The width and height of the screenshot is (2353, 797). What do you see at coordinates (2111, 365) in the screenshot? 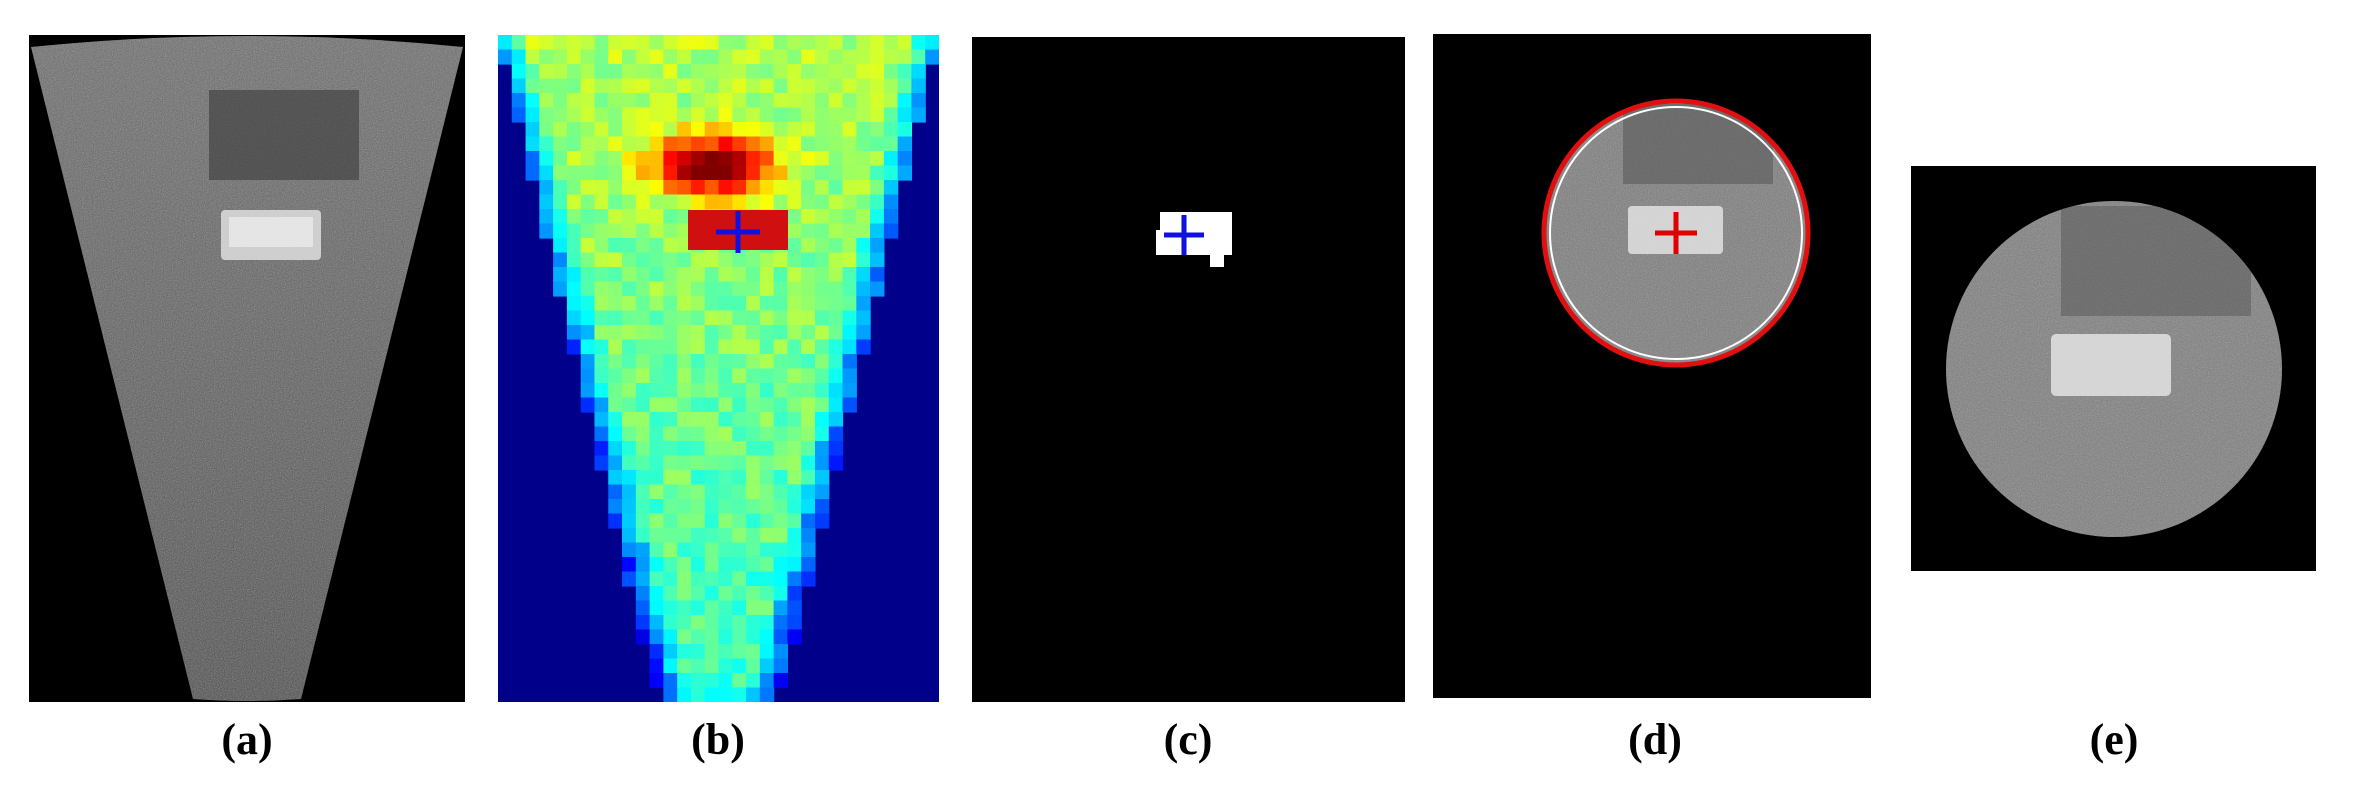
I see `target-object-patch` at bounding box center [2111, 365].